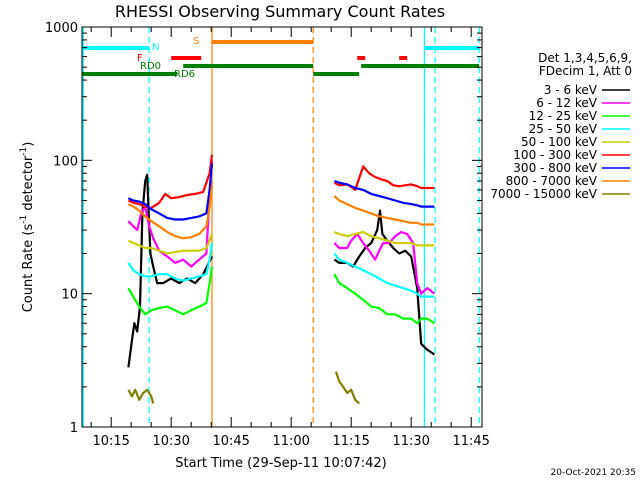 Image resolution: width=640 pixels, height=484 pixels. What do you see at coordinates (555, 155) in the screenshot?
I see `legend-label-5: 100 - 300 keV` at bounding box center [555, 155].